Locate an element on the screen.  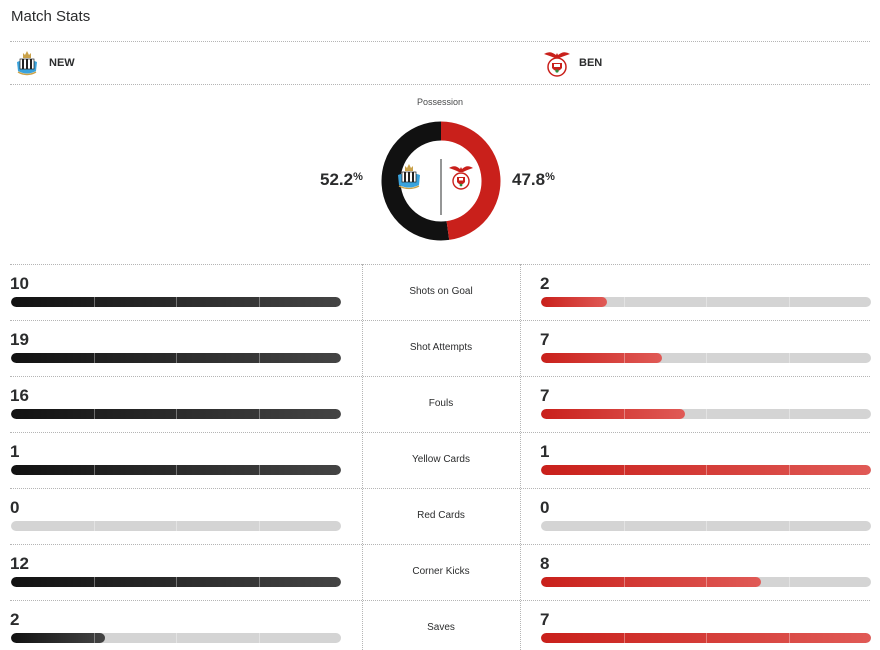
away-possession-arc is located at coordinates (470, 180).